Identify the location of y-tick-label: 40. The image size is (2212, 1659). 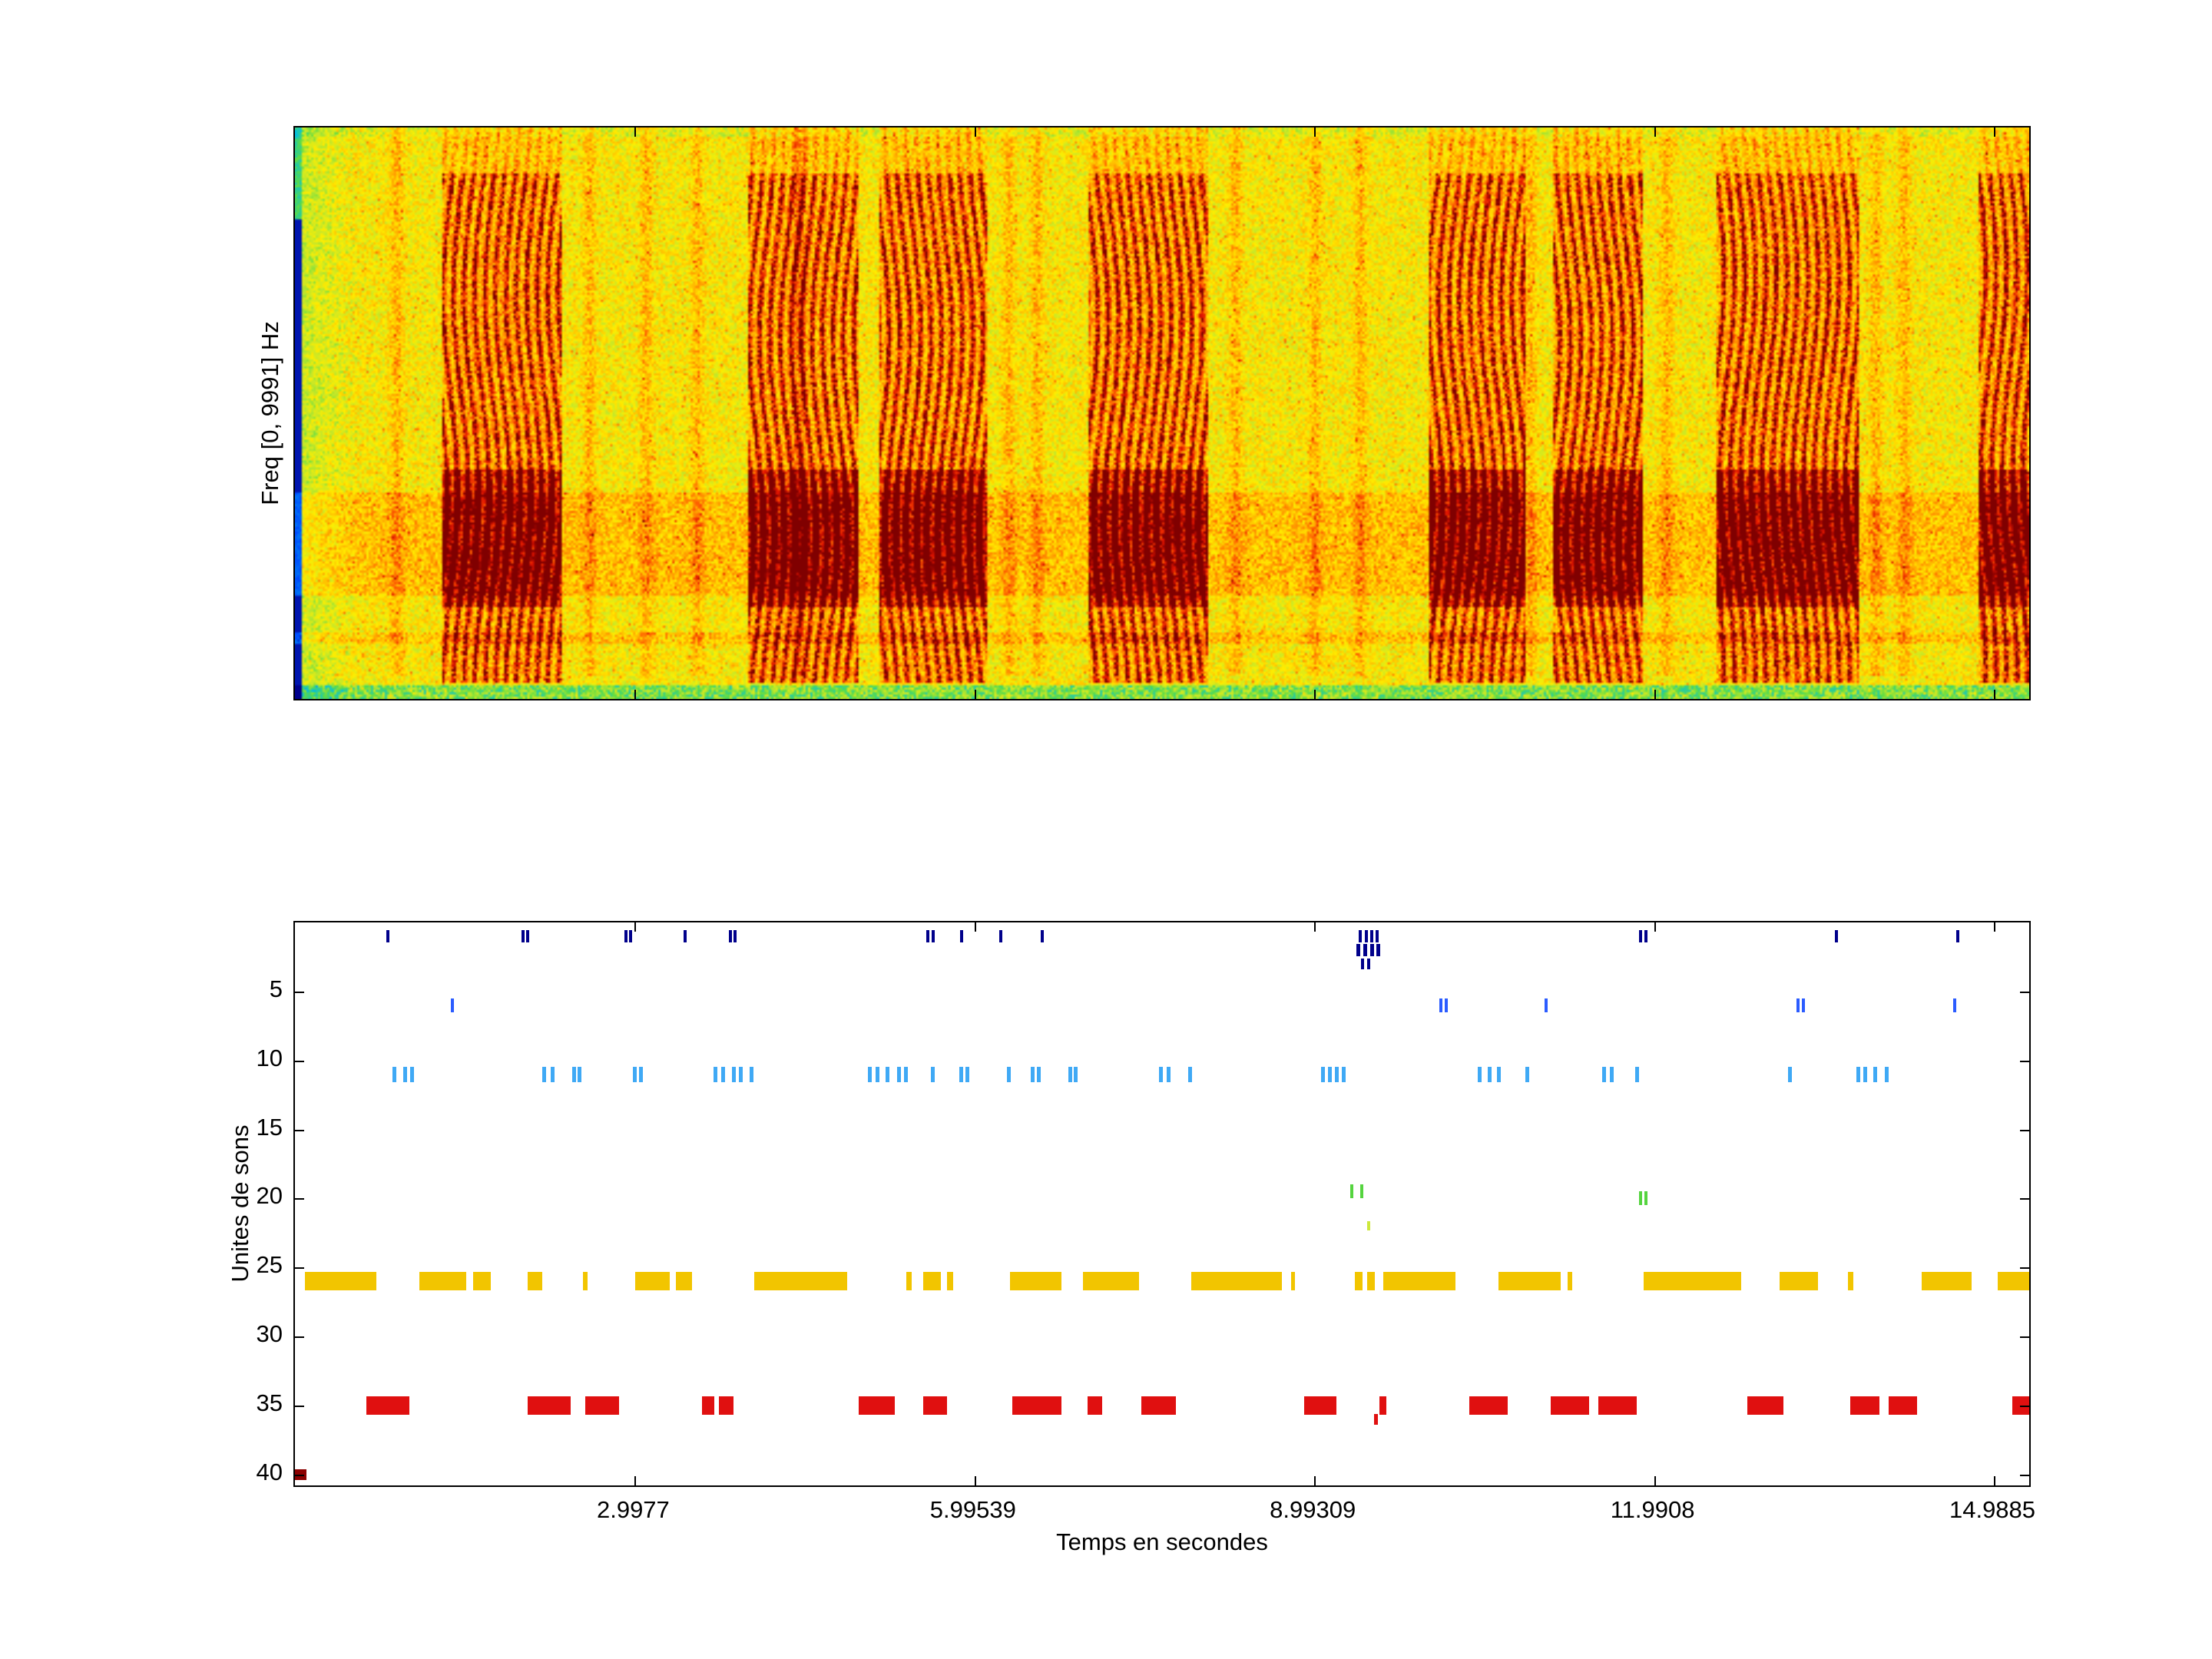
(269, 1471).